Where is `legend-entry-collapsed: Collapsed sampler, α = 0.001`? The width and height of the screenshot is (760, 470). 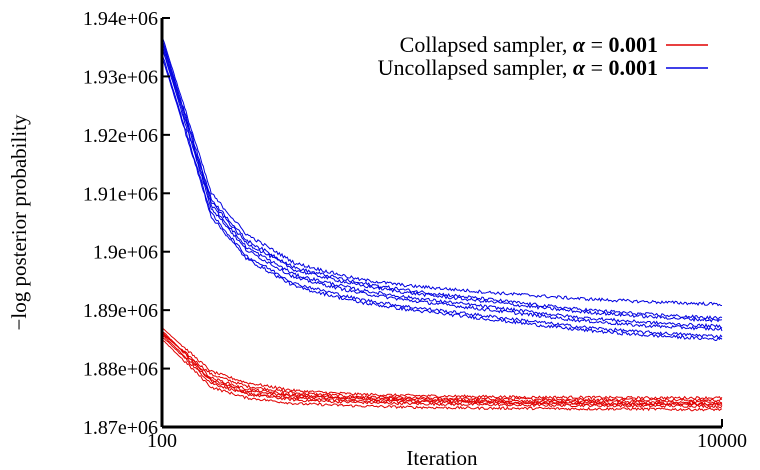 legend-entry-collapsed: Collapsed sampler, α = 0.001 is located at coordinates (554, 44).